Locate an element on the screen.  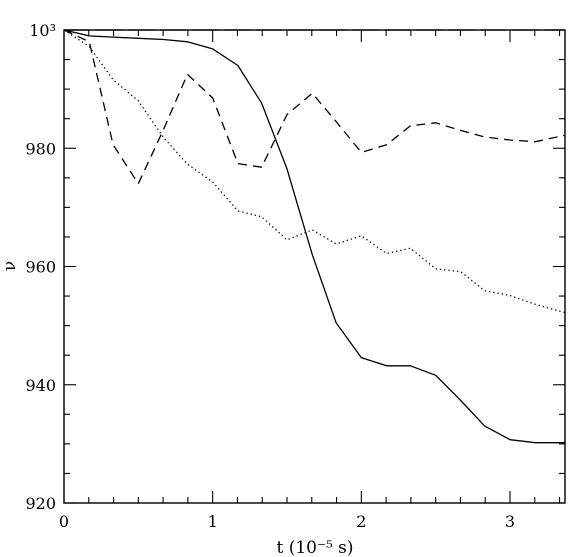
y-axis-title: ν is located at coordinates (10, 266).